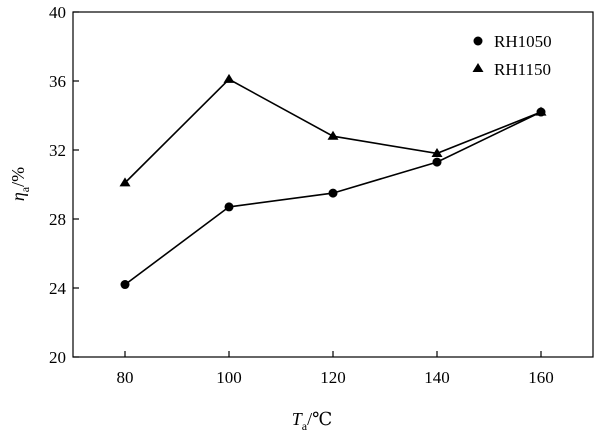 This screenshot has width=594, height=439. What do you see at coordinates (229, 377) in the screenshot?
I see `x-tick-label: 100` at bounding box center [229, 377].